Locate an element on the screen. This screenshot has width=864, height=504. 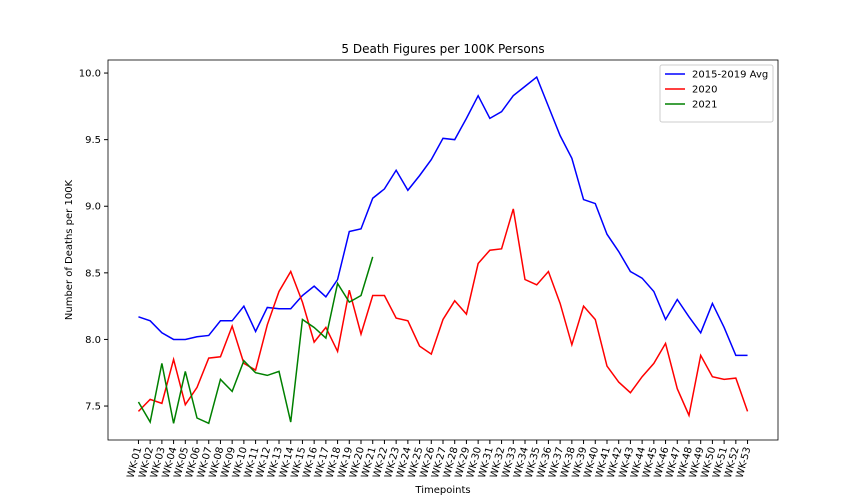
legend-label: 2021 is located at coordinates (704, 105).